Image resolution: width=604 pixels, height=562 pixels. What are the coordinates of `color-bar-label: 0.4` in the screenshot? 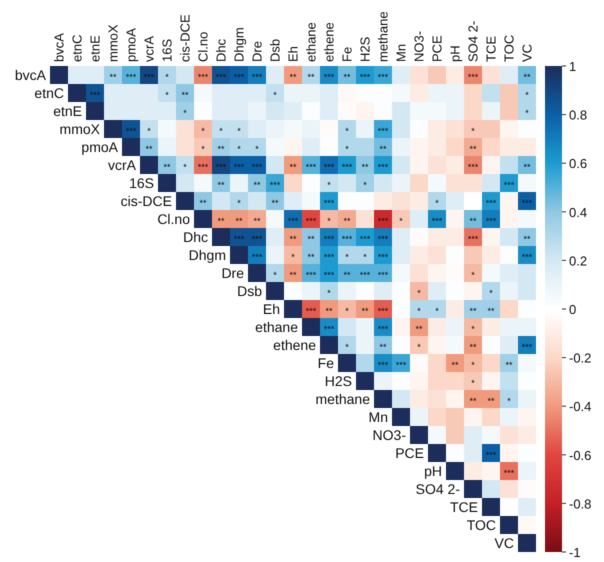 It's located at (578, 212).